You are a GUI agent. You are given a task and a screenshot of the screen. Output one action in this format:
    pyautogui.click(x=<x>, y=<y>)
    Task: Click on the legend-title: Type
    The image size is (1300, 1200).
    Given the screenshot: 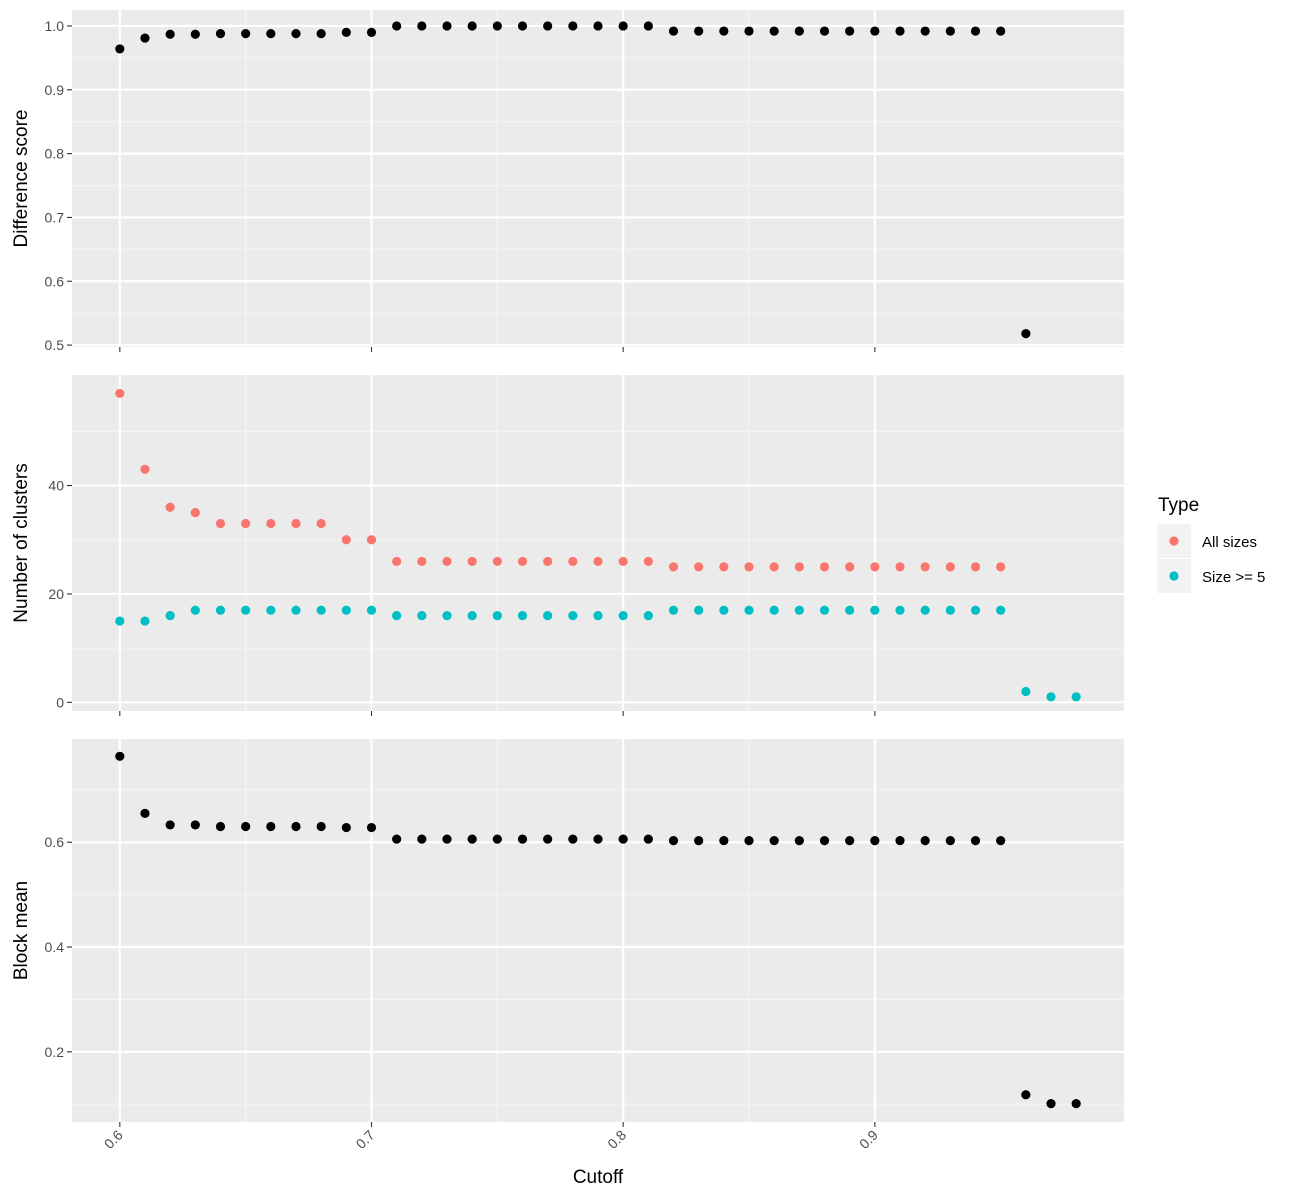 What is the action you would take?
    pyautogui.click(x=1178, y=505)
    